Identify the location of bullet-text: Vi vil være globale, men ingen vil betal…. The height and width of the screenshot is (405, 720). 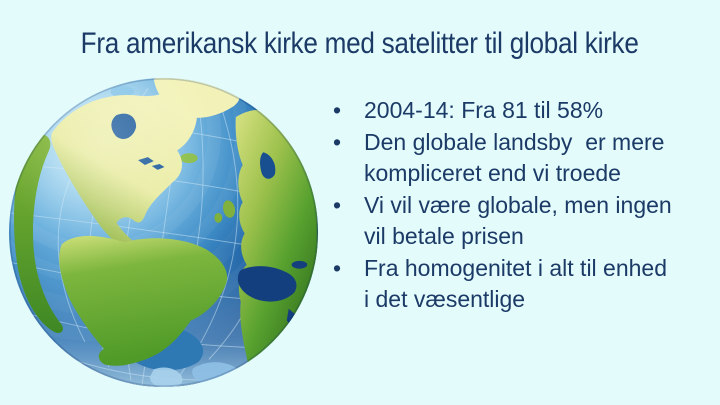
(518, 220).